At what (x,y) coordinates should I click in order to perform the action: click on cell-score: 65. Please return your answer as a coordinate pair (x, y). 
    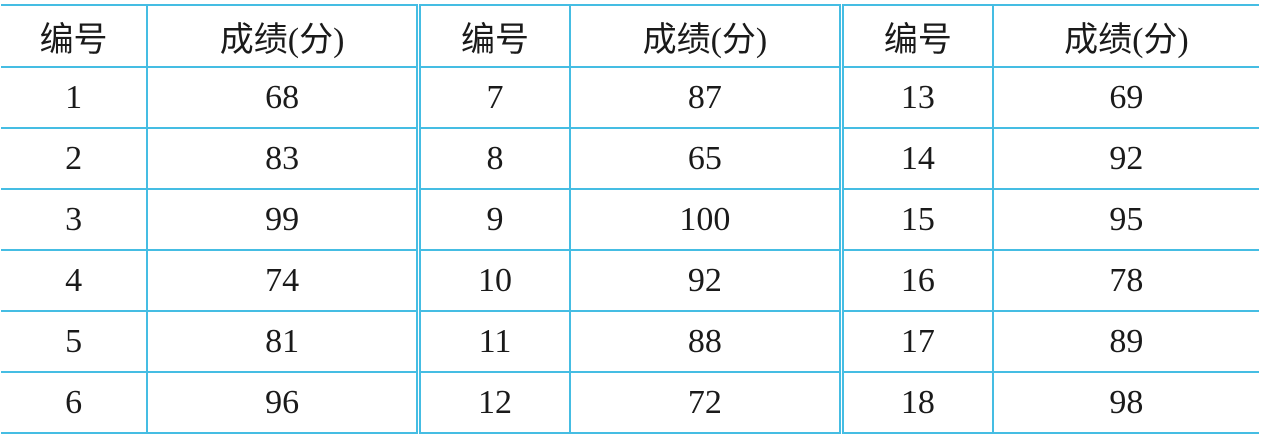
    Looking at the image, I should click on (706, 158).